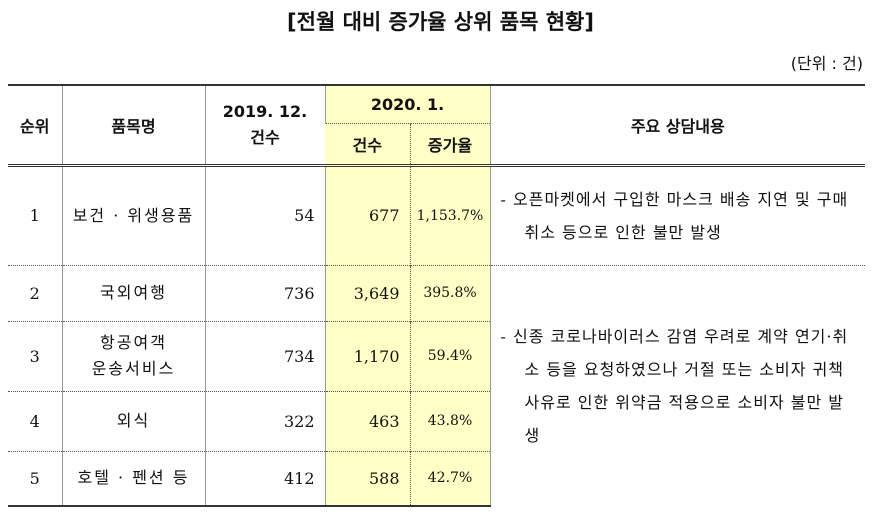 The image size is (881, 515). Describe the element at coordinates (450, 145) in the screenshot. I see `header-cell: 증가율` at that location.